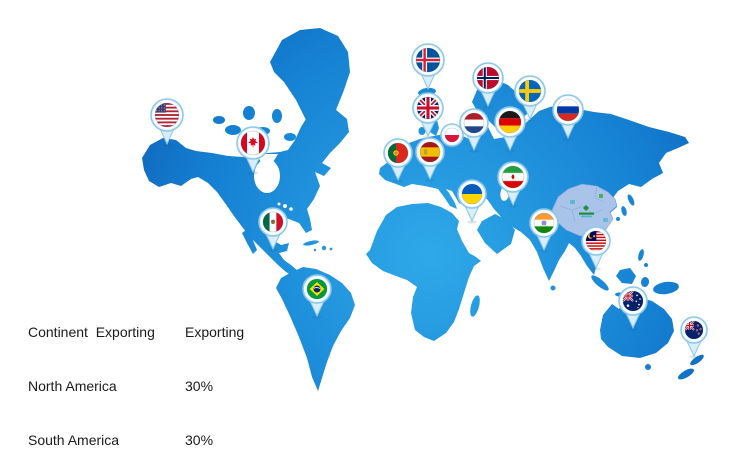 The height and width of the screenshot is (450, 750). Describe the element at coordinates (91, 332) in the screenshot. I see `continent-column-header: Continent Exporting` at that location.